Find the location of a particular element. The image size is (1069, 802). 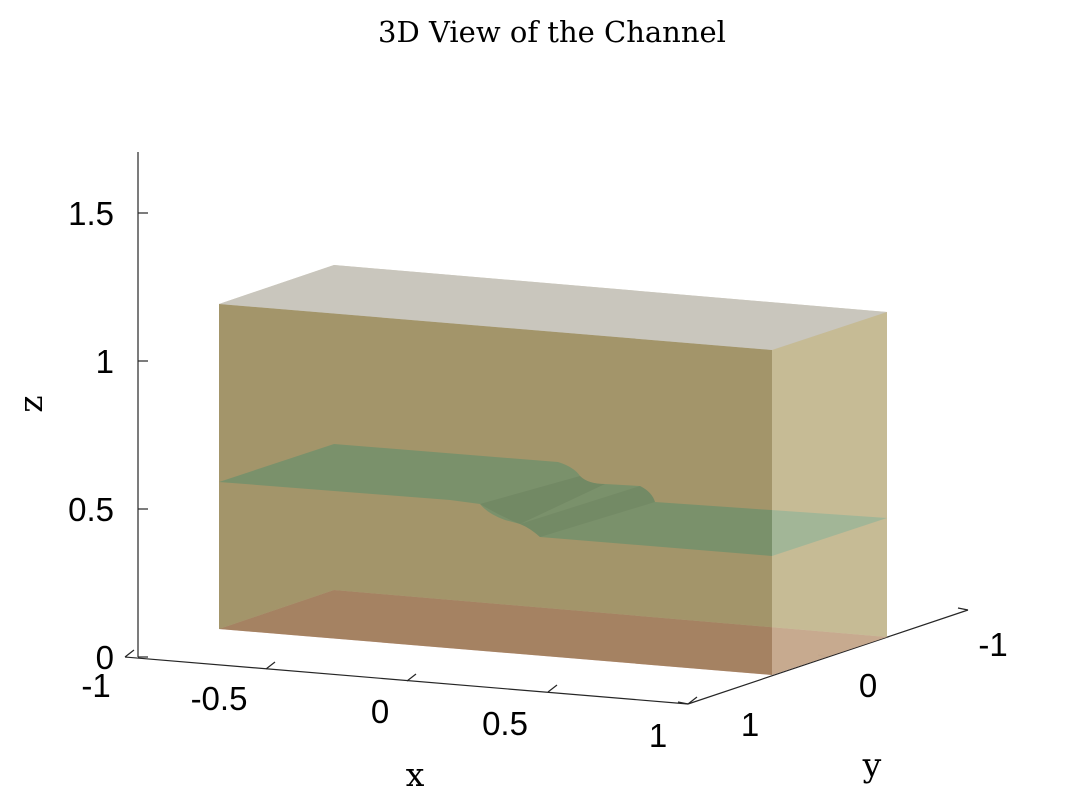

top-face is located at coordinates (553, 307).